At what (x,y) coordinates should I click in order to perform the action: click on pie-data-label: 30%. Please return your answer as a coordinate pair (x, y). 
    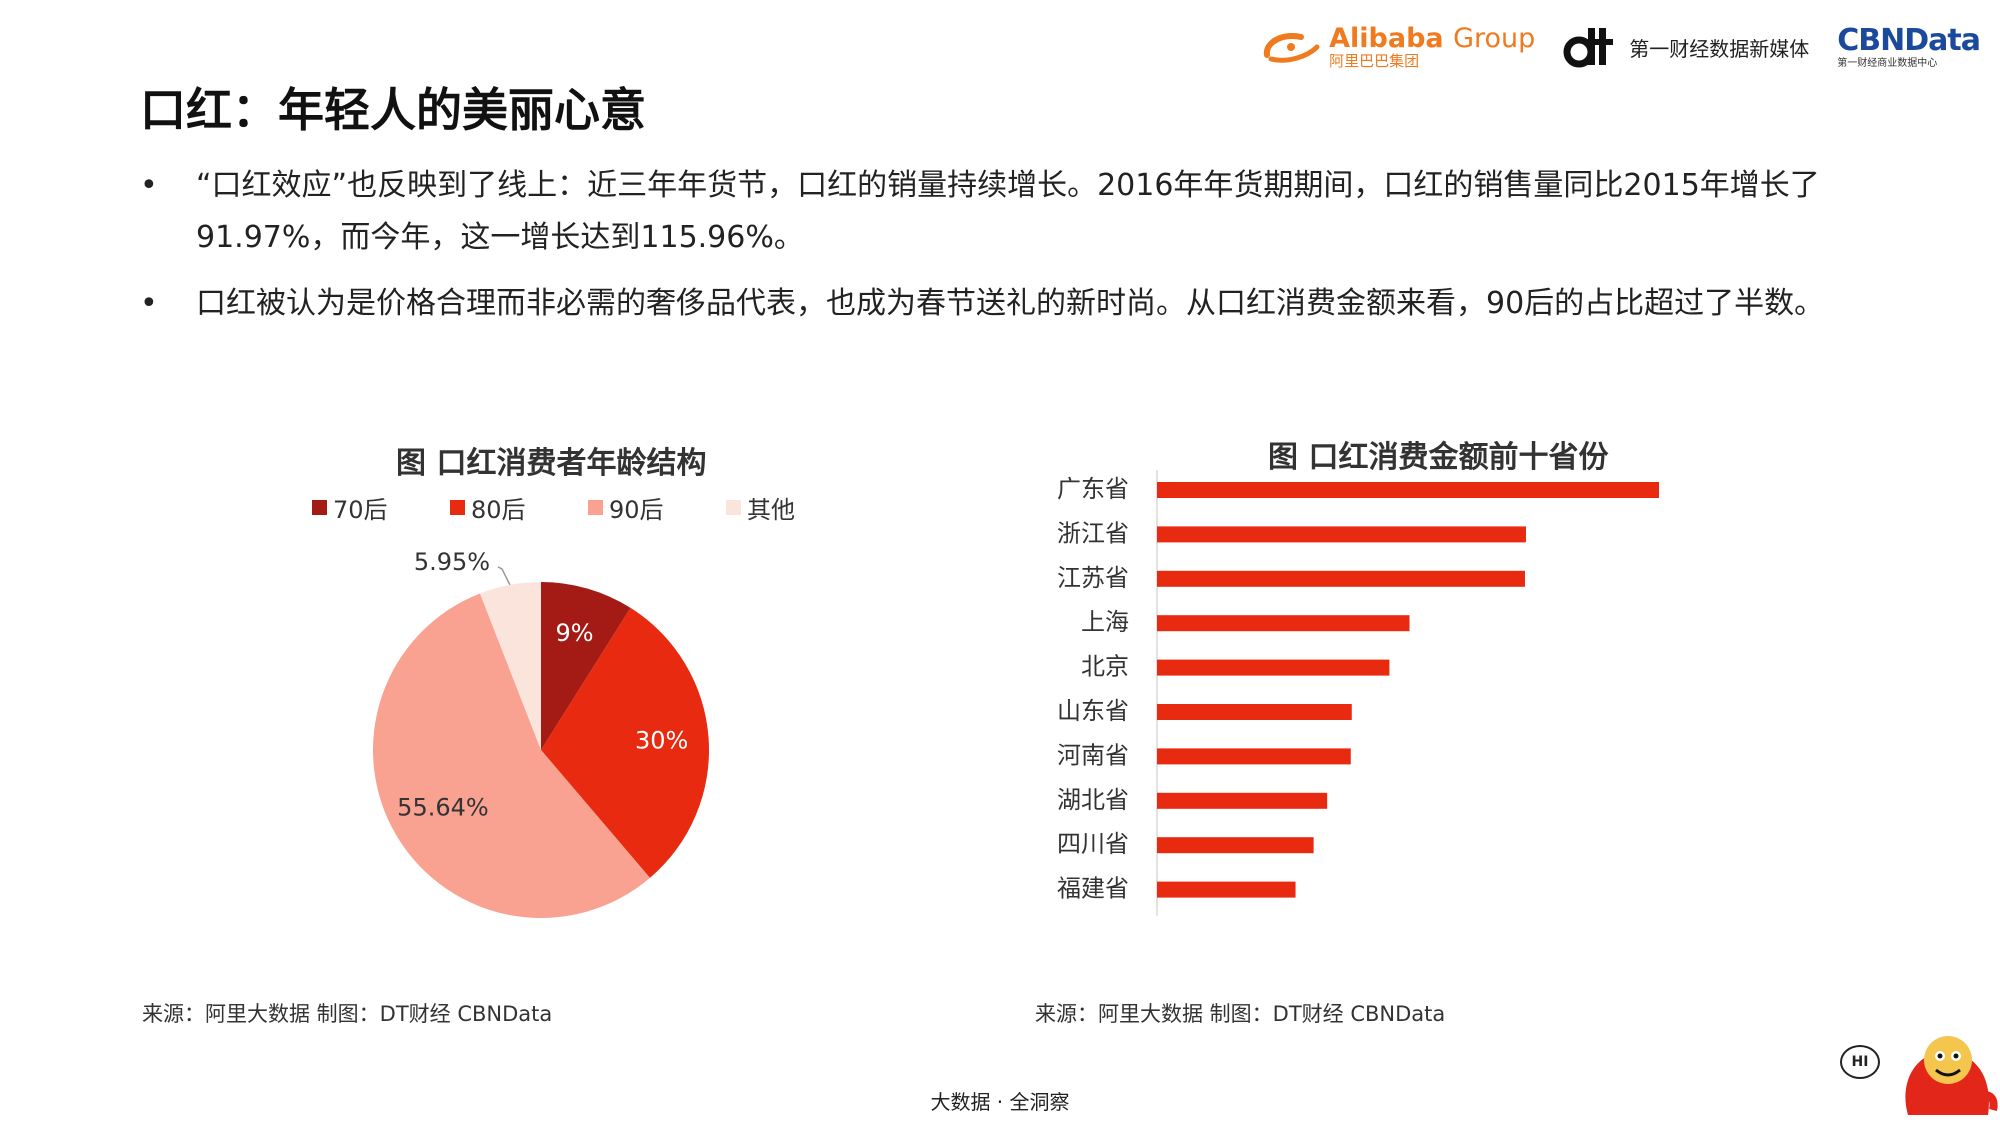
    Looking at the image, I should click on (661, 740).